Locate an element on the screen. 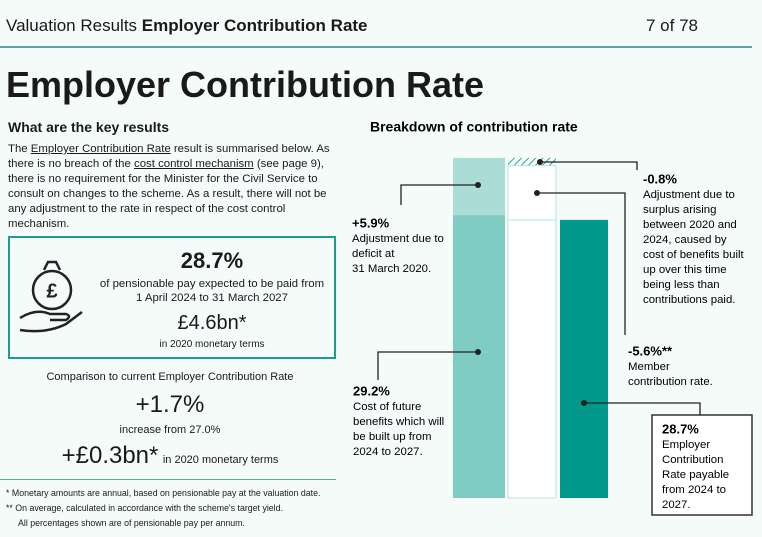 This screenshot has height=537, width=762. footnote-rule is located at coordinates (168, 479).